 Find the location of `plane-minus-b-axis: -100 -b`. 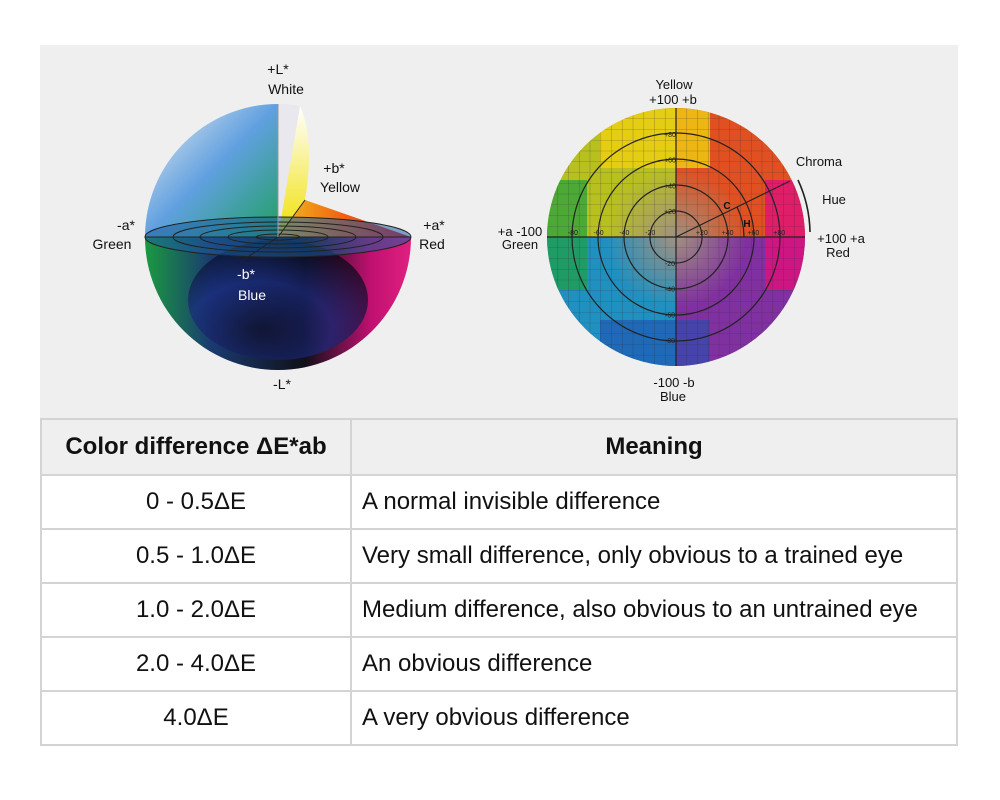

plane-minus-b-axis: -100 -b is located at coordinates (673, 382).